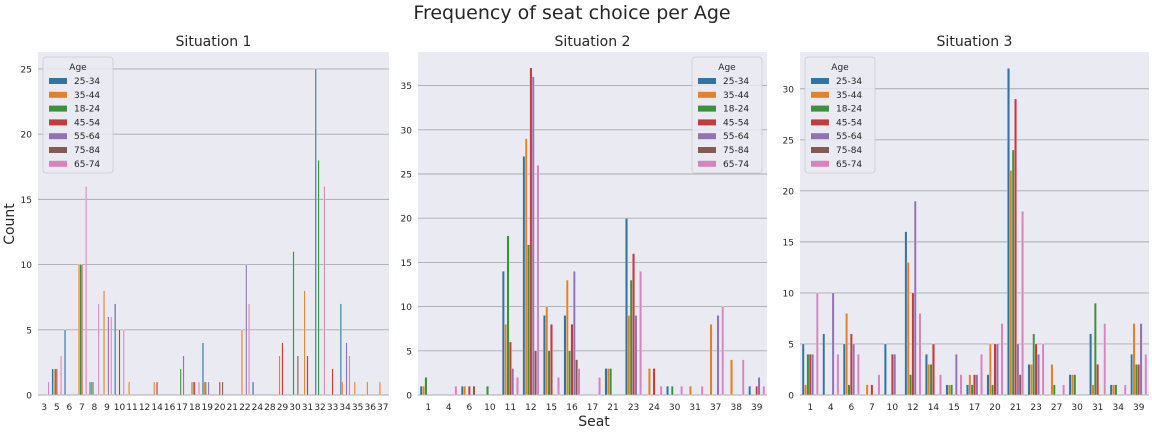 The height and width of the screenshot is (432, 1152). I want to click on legend-entry: 25-34, so click(87, 82).